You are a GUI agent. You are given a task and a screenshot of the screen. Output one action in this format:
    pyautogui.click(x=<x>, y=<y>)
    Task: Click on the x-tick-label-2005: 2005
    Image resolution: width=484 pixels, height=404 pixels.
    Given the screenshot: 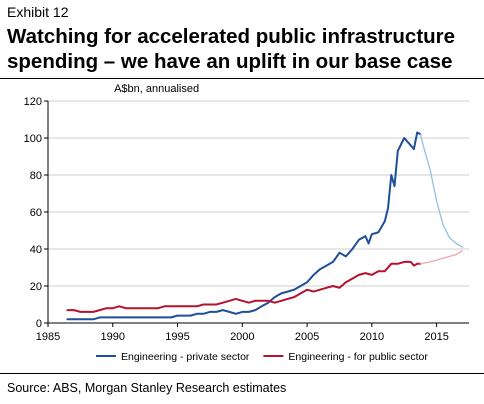 What is the action you would take?
    pyautogui.click(x=307, y=337)
    